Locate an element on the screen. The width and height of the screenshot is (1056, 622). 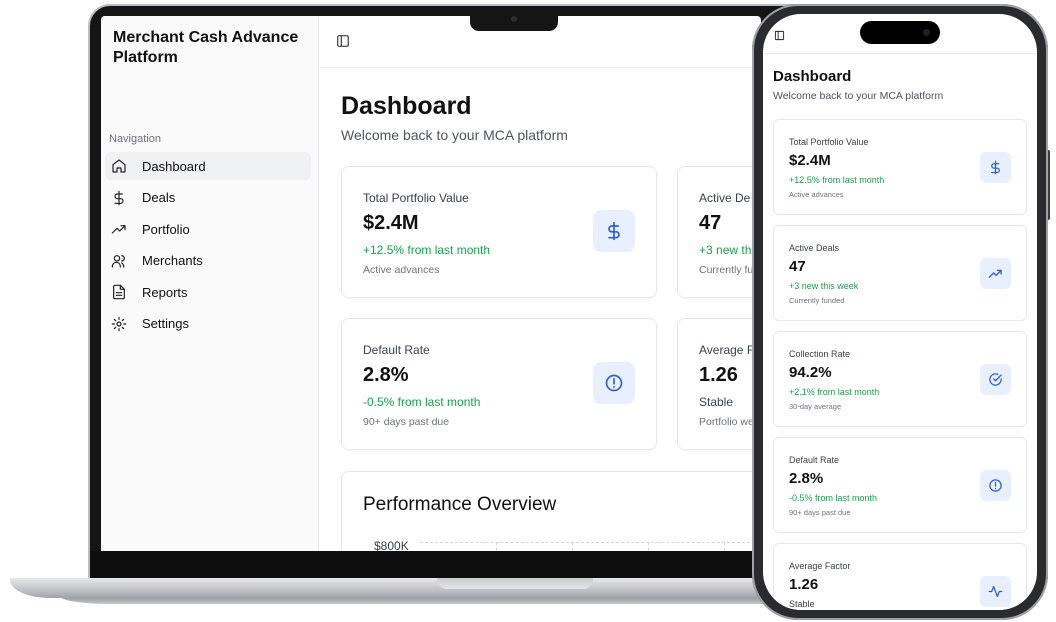
stat-note: 30-day average is located at coordinates (815, 406).